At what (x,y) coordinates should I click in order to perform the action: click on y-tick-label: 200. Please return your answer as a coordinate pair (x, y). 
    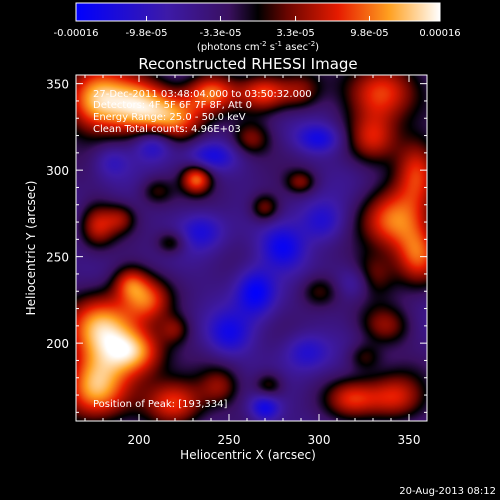
    Looking at the image, I should click on (57, 344).